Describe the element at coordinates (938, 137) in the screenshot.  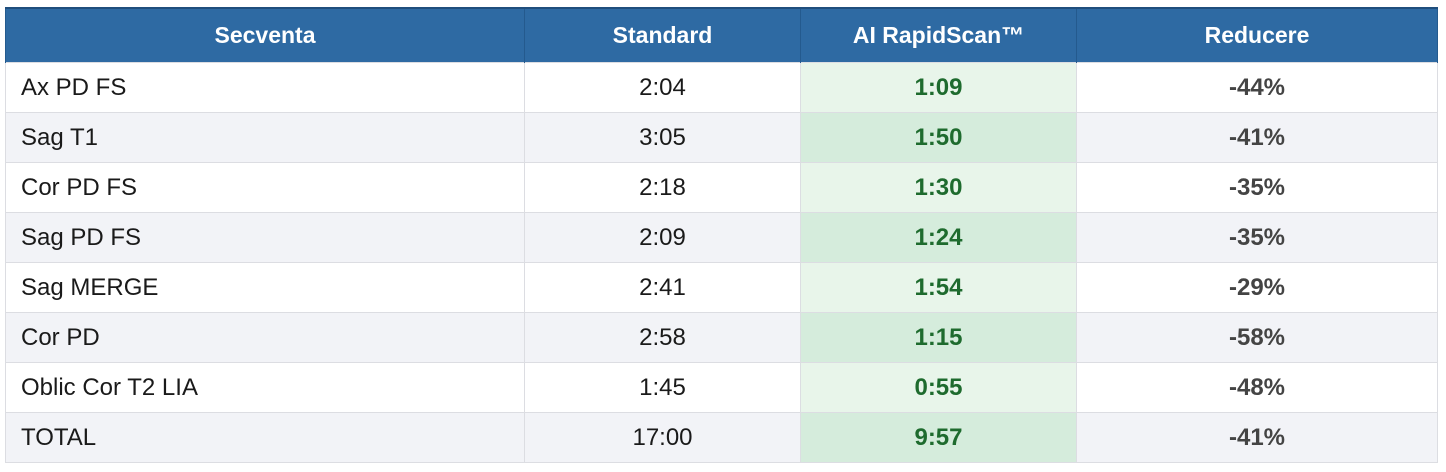
I see `table-cell: 1:50` at that location.